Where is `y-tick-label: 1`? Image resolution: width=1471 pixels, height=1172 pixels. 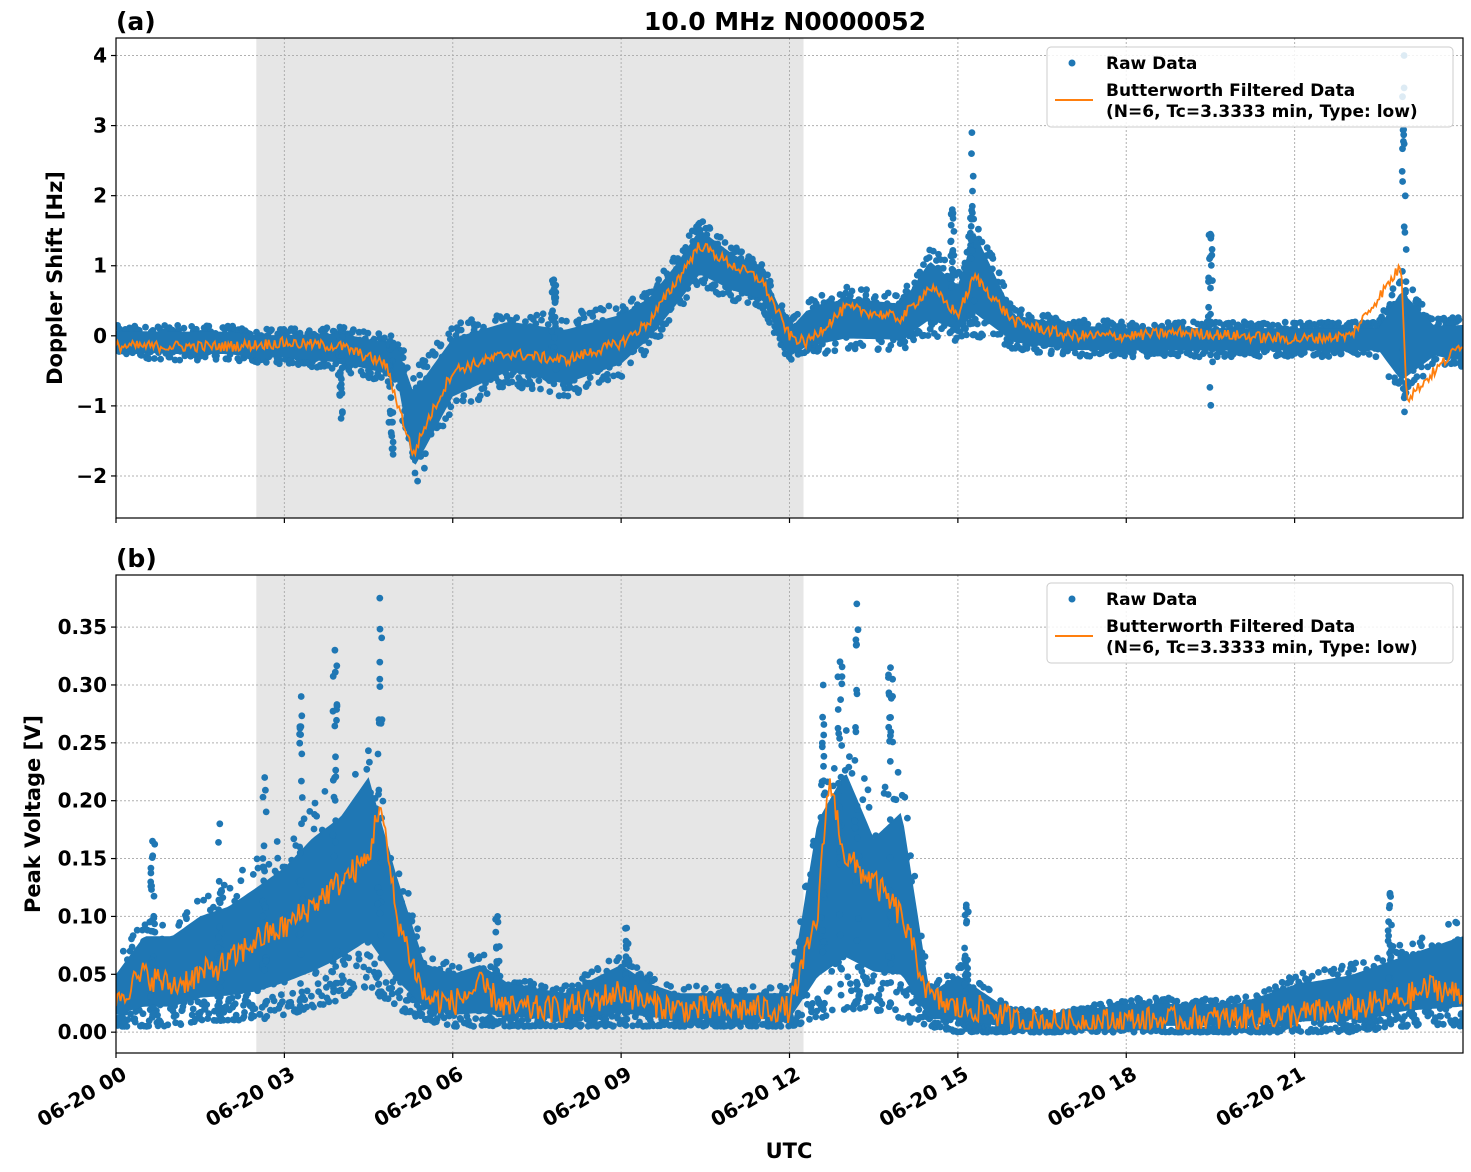 y-tick-label: 1 is located at coordinates (100, 266).